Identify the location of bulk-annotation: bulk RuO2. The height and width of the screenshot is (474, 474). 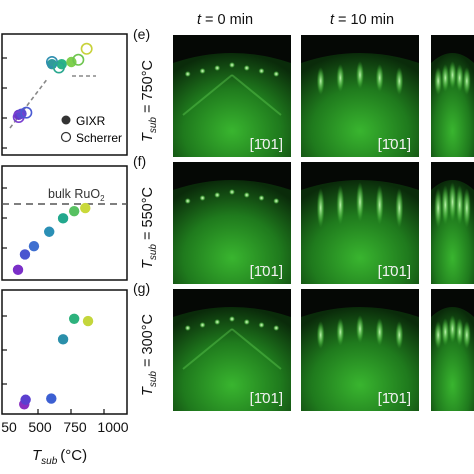
(76, 195).